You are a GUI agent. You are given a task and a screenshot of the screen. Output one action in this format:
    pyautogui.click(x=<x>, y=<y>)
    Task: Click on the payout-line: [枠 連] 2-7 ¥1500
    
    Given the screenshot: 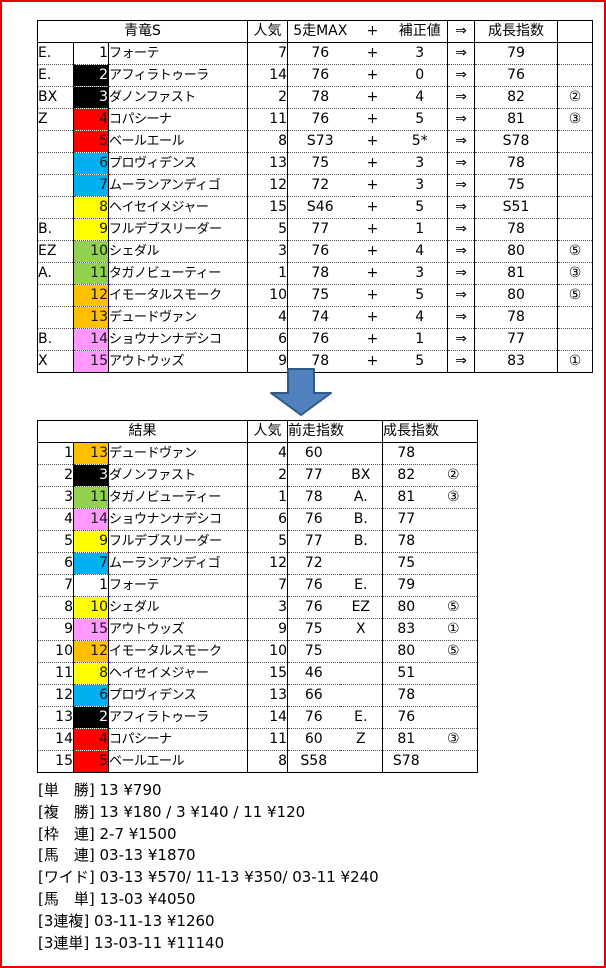 What is the action you would take?
    pyautogui.click(x=208, y=835)
    